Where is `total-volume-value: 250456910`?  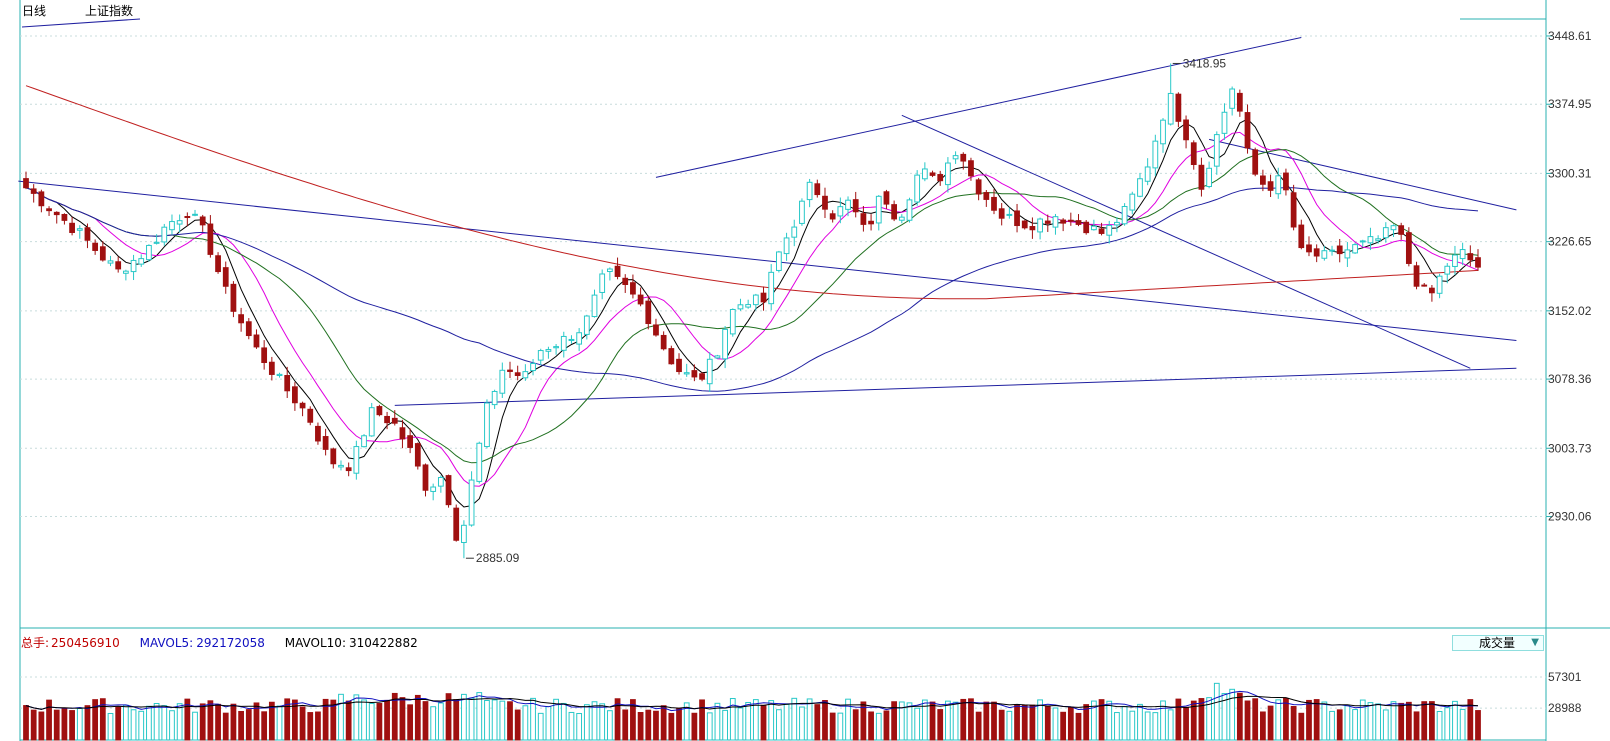 total-volume-value: 250456910 is located at coordinates (85, 643).